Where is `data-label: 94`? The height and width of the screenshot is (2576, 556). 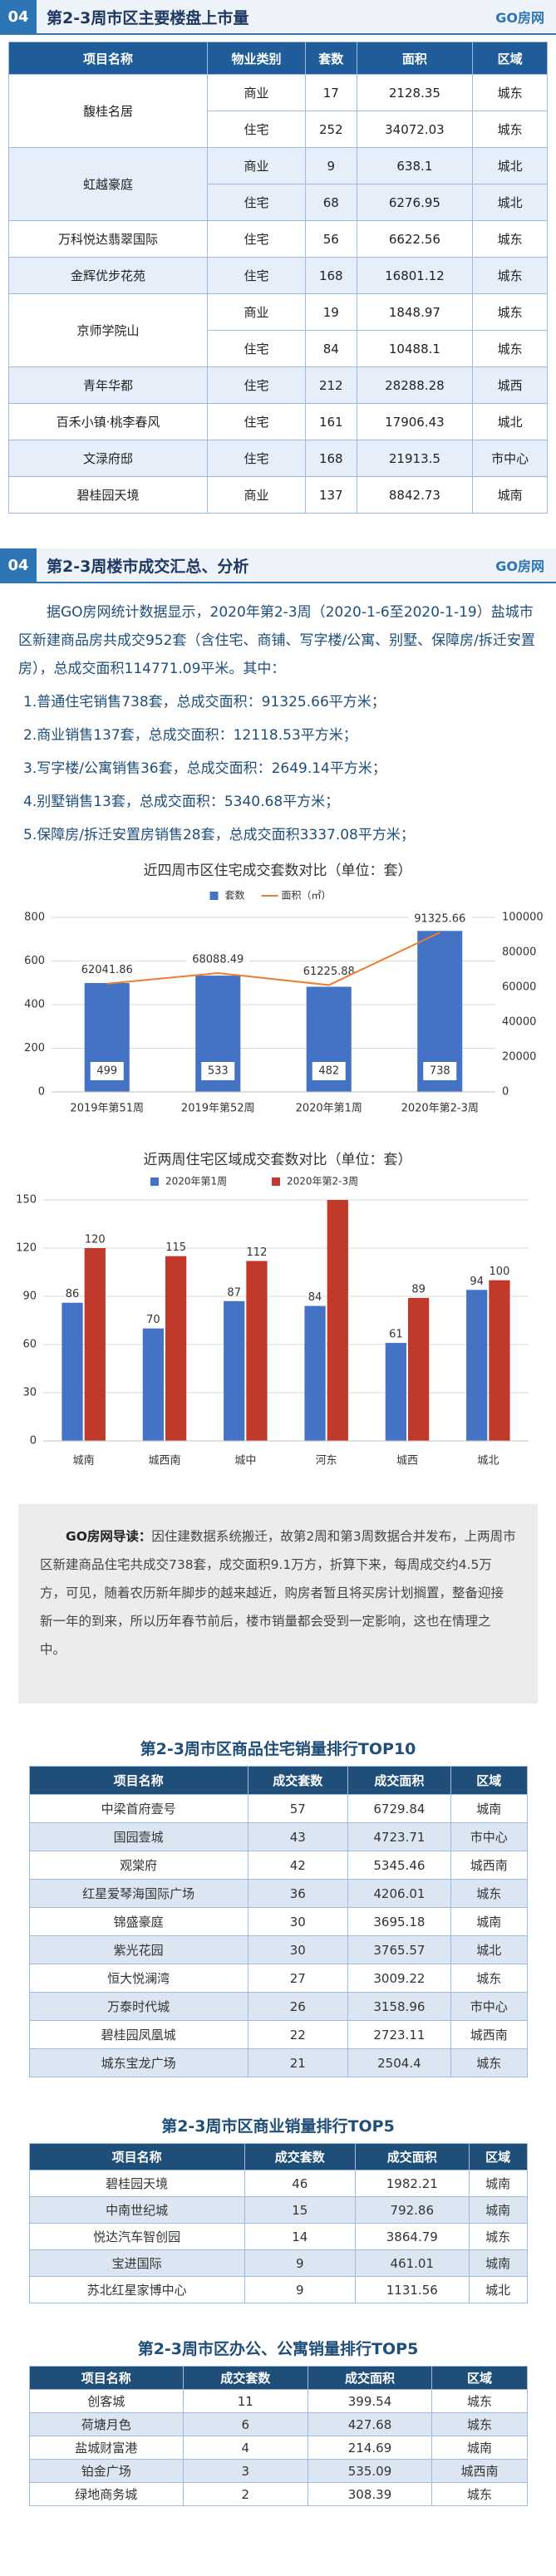
data-label: 94 is located at coordinates (477, 1282).